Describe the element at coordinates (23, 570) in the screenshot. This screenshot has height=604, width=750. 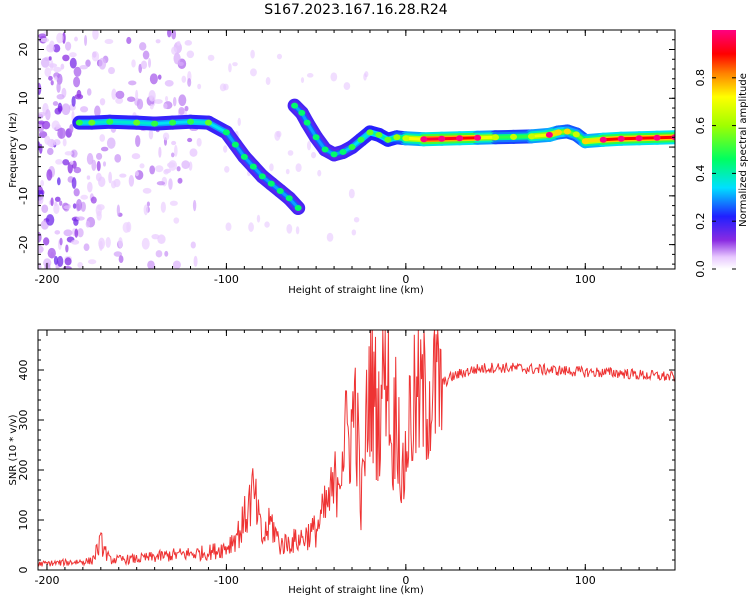
I see `y-tick-label: 0` at that location.